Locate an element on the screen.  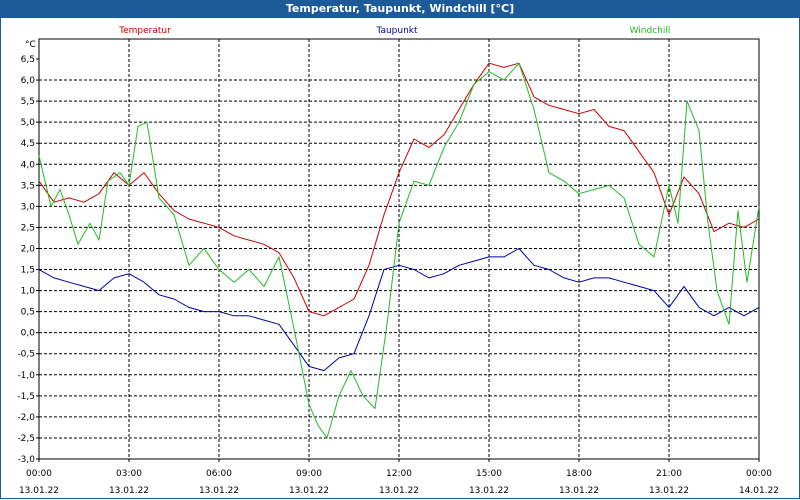
legend-temperatur: Temperatur is located at coordinates (144, 31).